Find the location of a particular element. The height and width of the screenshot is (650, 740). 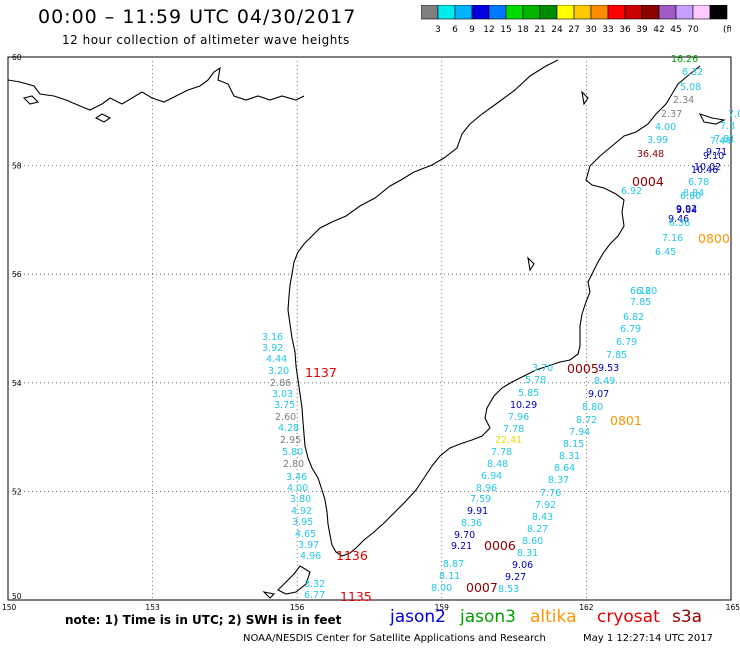

scale-tick-label: 12 is located at coordinates (488, 30).